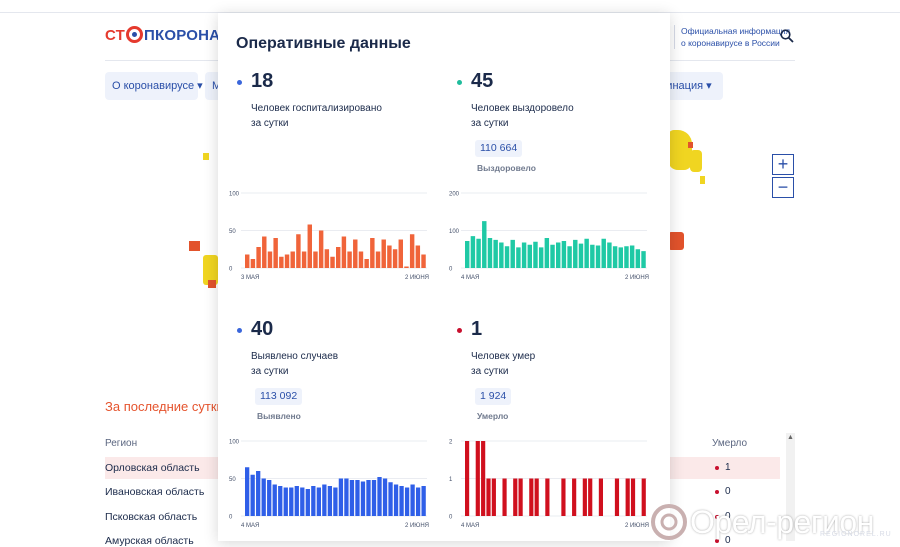  I want to click on map-region-far-east, so click(680, 150).